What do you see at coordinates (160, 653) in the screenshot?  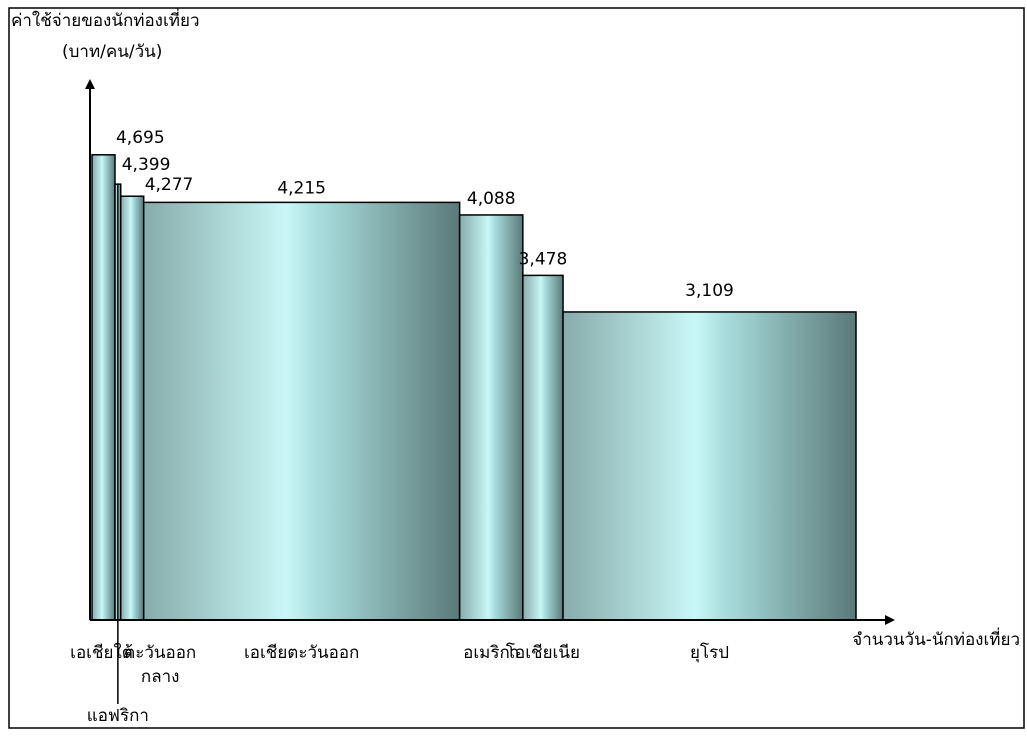 I see `category-label-middle-east-line1: ตะวันออก` at bounding box center [160, 653].